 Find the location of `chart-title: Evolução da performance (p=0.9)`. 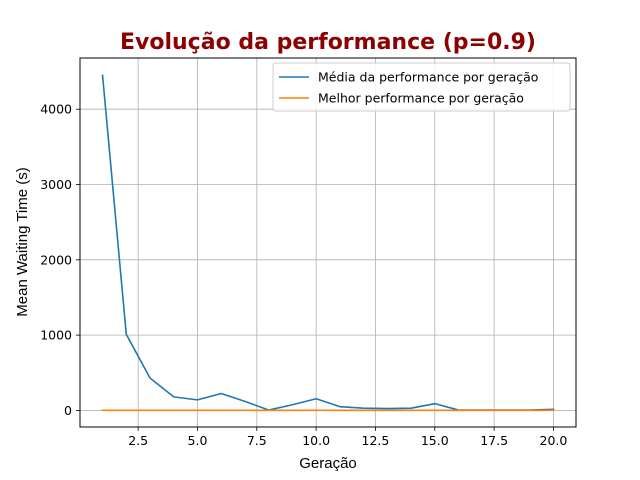

chart-title: Evolução da performance (p=0.9) is located at coordinates (328, 42).